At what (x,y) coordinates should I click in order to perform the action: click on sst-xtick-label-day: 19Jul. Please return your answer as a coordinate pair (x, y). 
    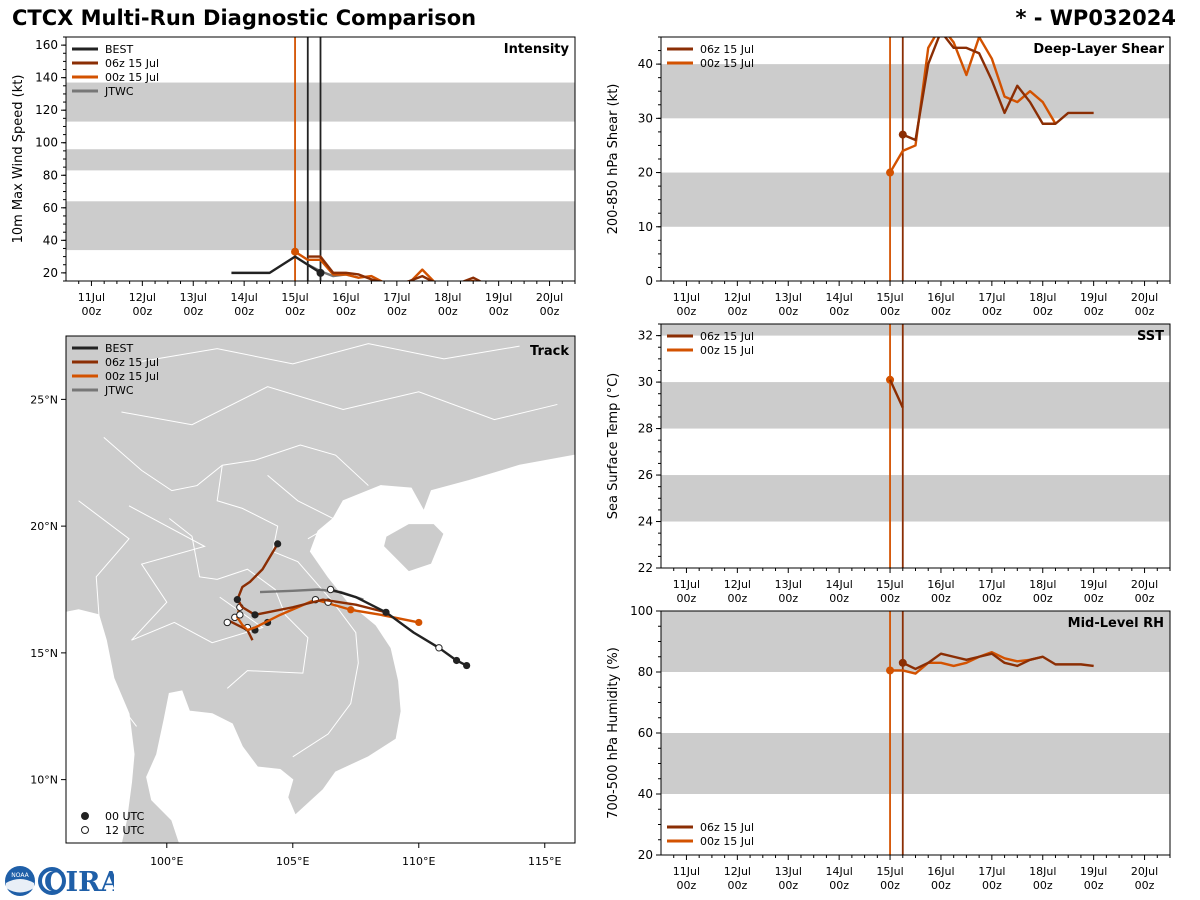
    Looking at the image, I should click on (1093, 584).